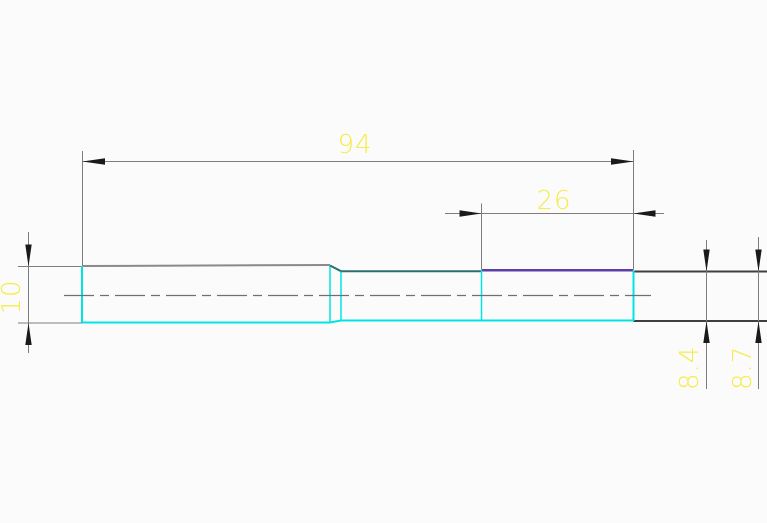 This screenshot has height=523, width=767. Describe the element at coordinates (553, 201) in the screenshot. I see `dim-26-text: 26` at that location.